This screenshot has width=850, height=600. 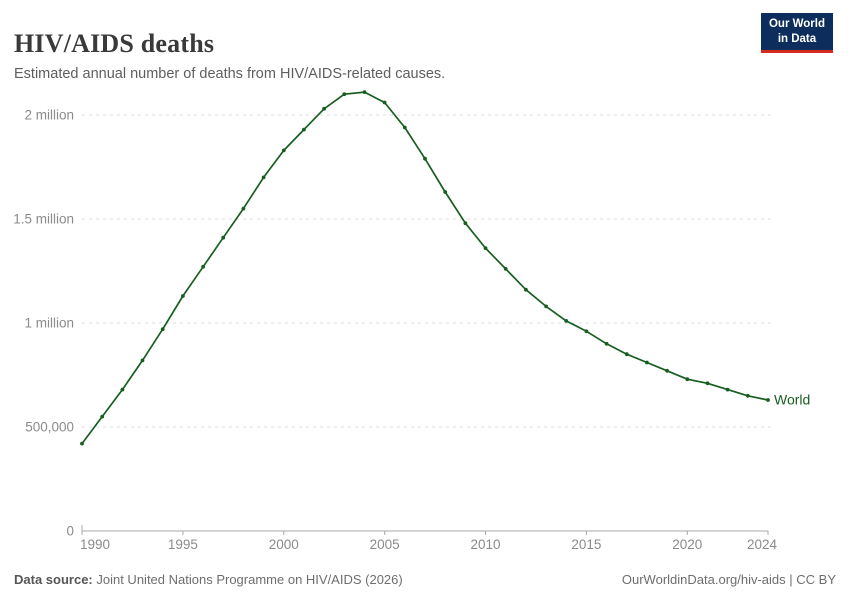 I want to click on data-source-label: Data source:, so click(x=53, y=579).